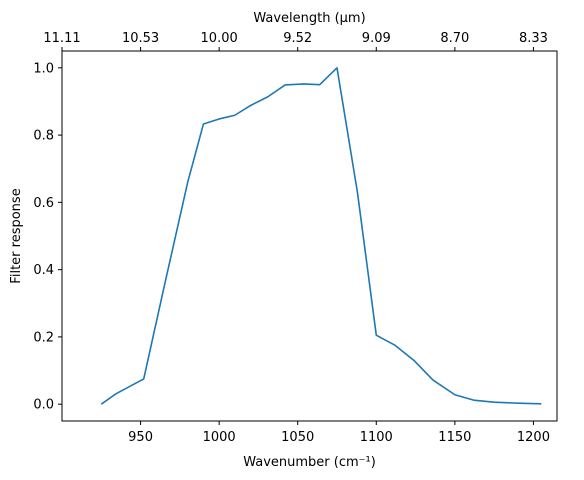  Describe the element at coordinates (376, 38) in the screenshot. I see `top-tick-label: 9.09` at that location.